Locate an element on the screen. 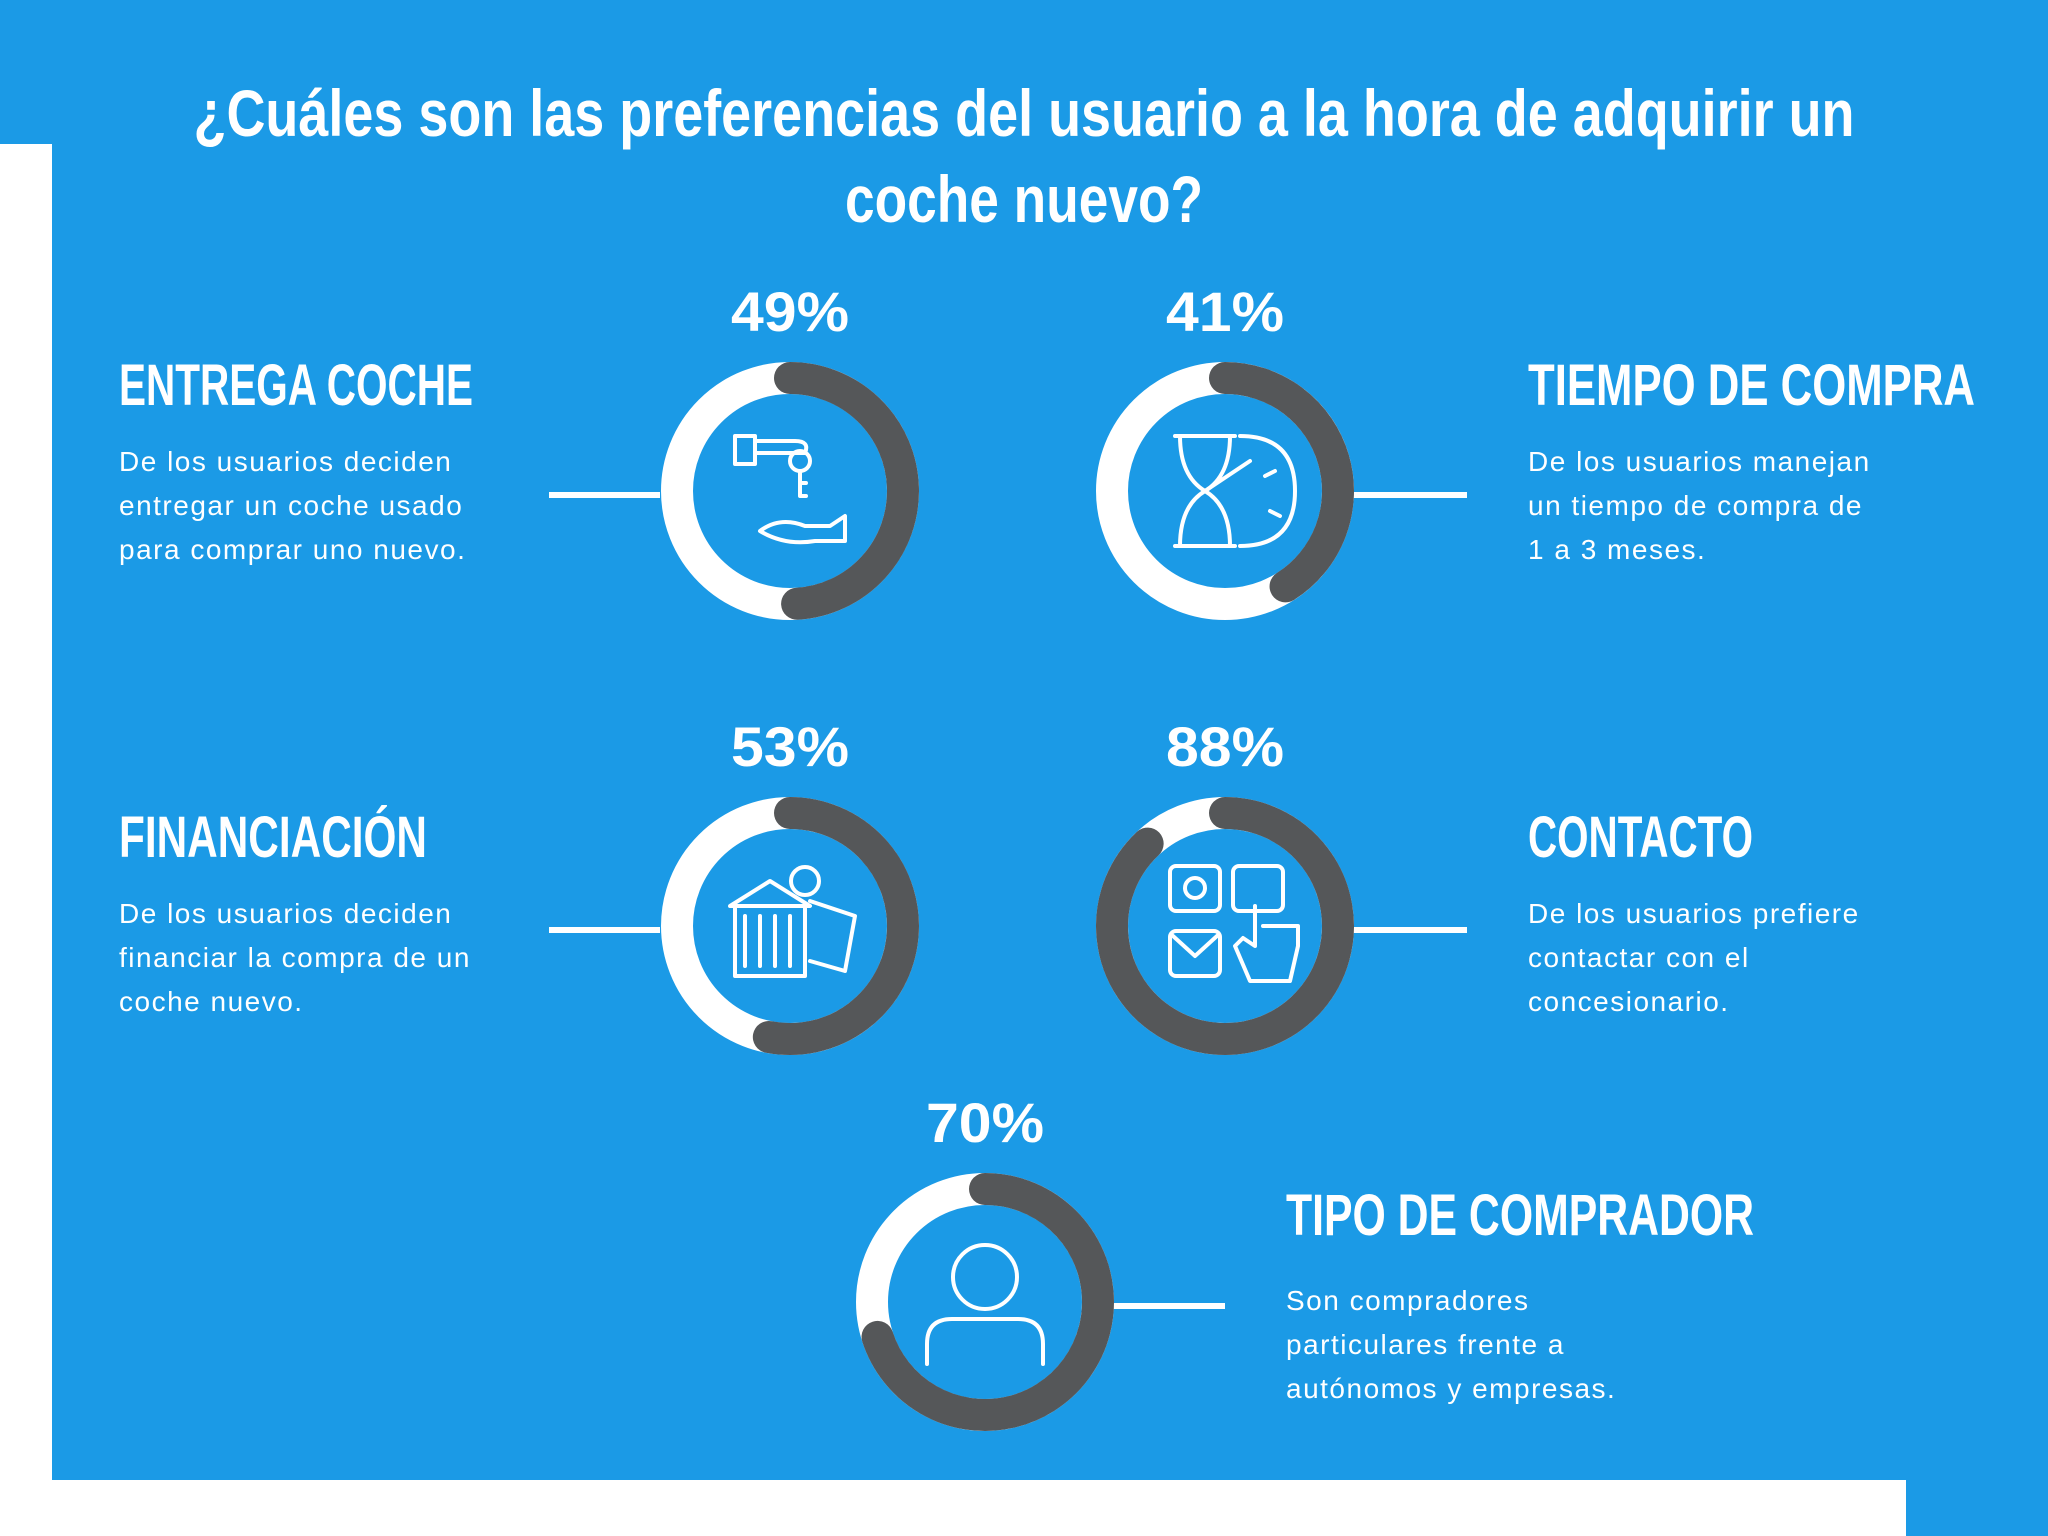 The width and height of the screenshot is (2048, 1536). title-line: coche nuevo? is located at coordinates (1024, 199).